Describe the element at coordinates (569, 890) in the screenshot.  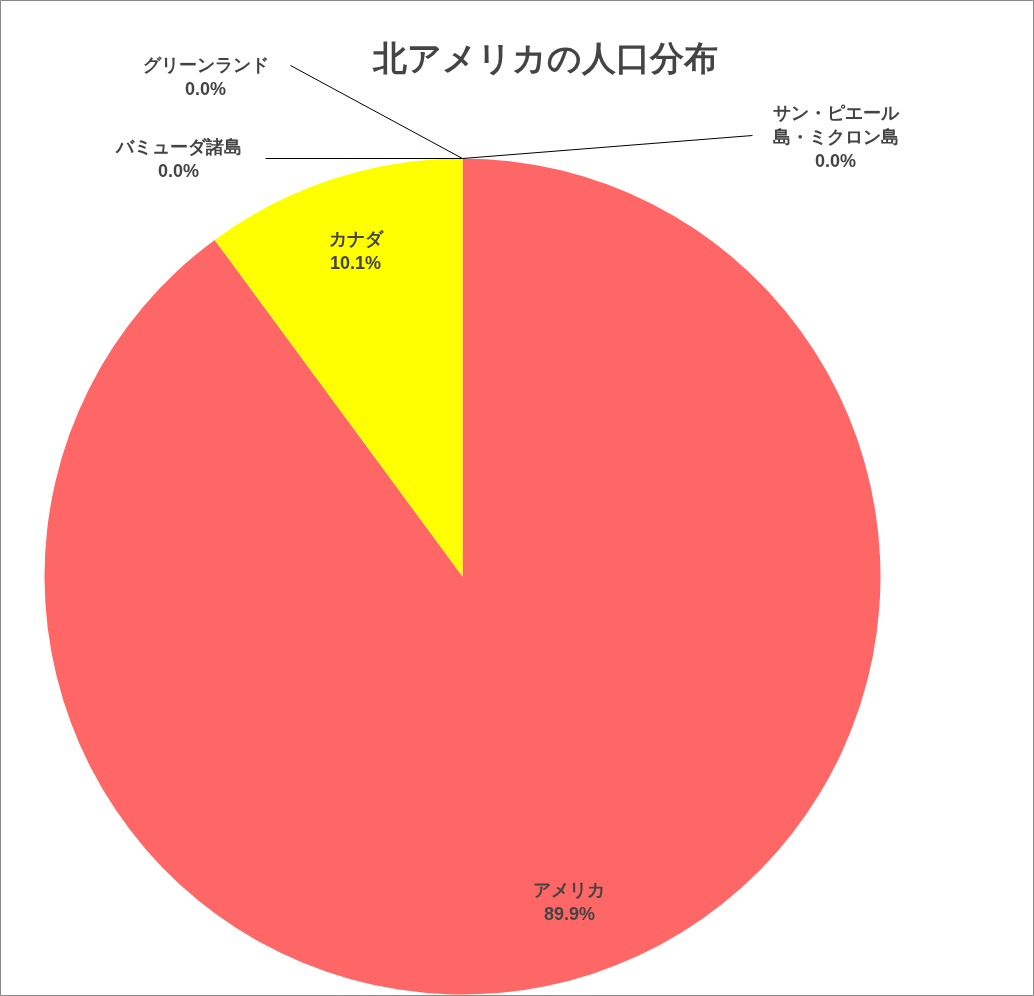
I see `slice-label: アメリカ` at that location.